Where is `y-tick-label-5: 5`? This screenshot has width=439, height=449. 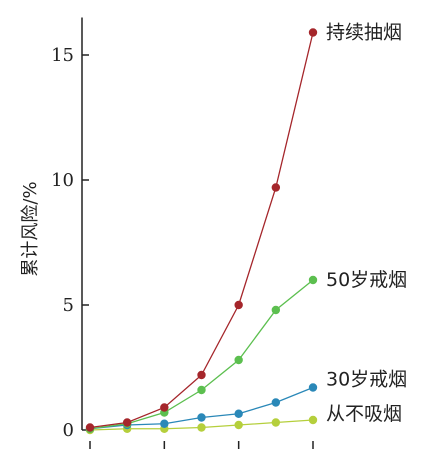
y-tick-label-5: 5 is located at coordinates (68, 305).